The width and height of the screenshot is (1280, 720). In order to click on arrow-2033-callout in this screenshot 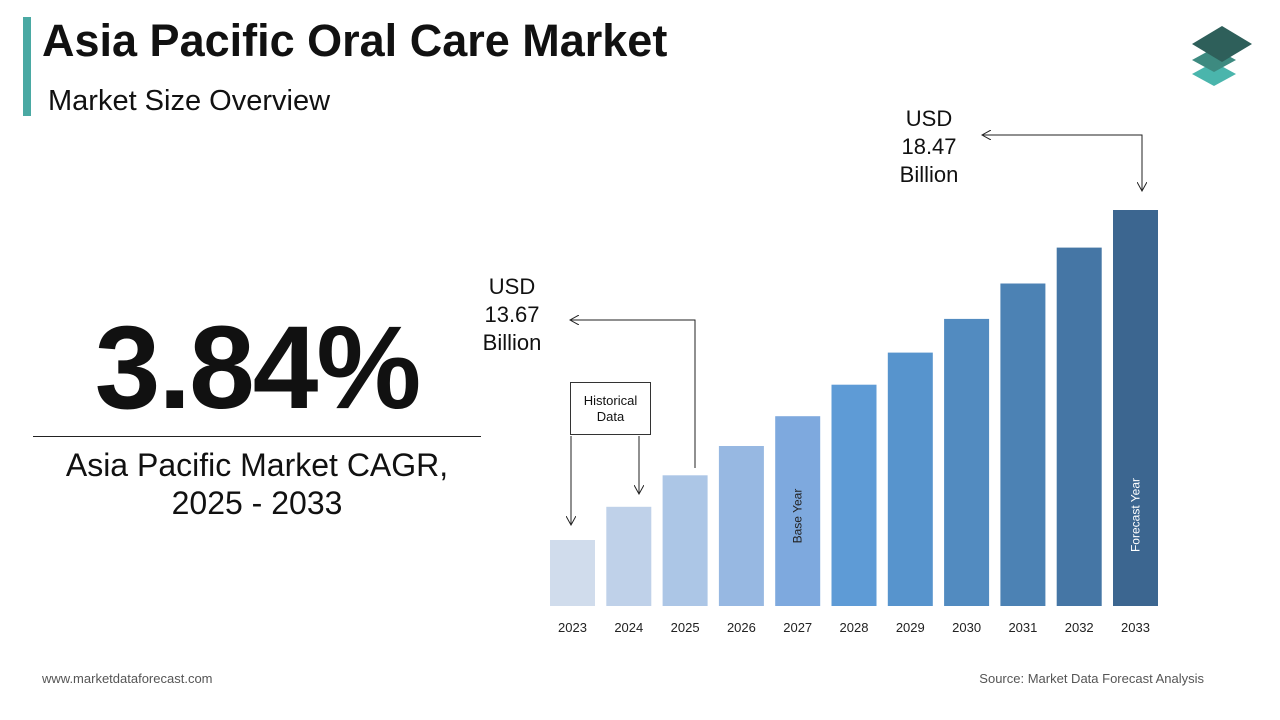, I will do `click(1063, 162)`.